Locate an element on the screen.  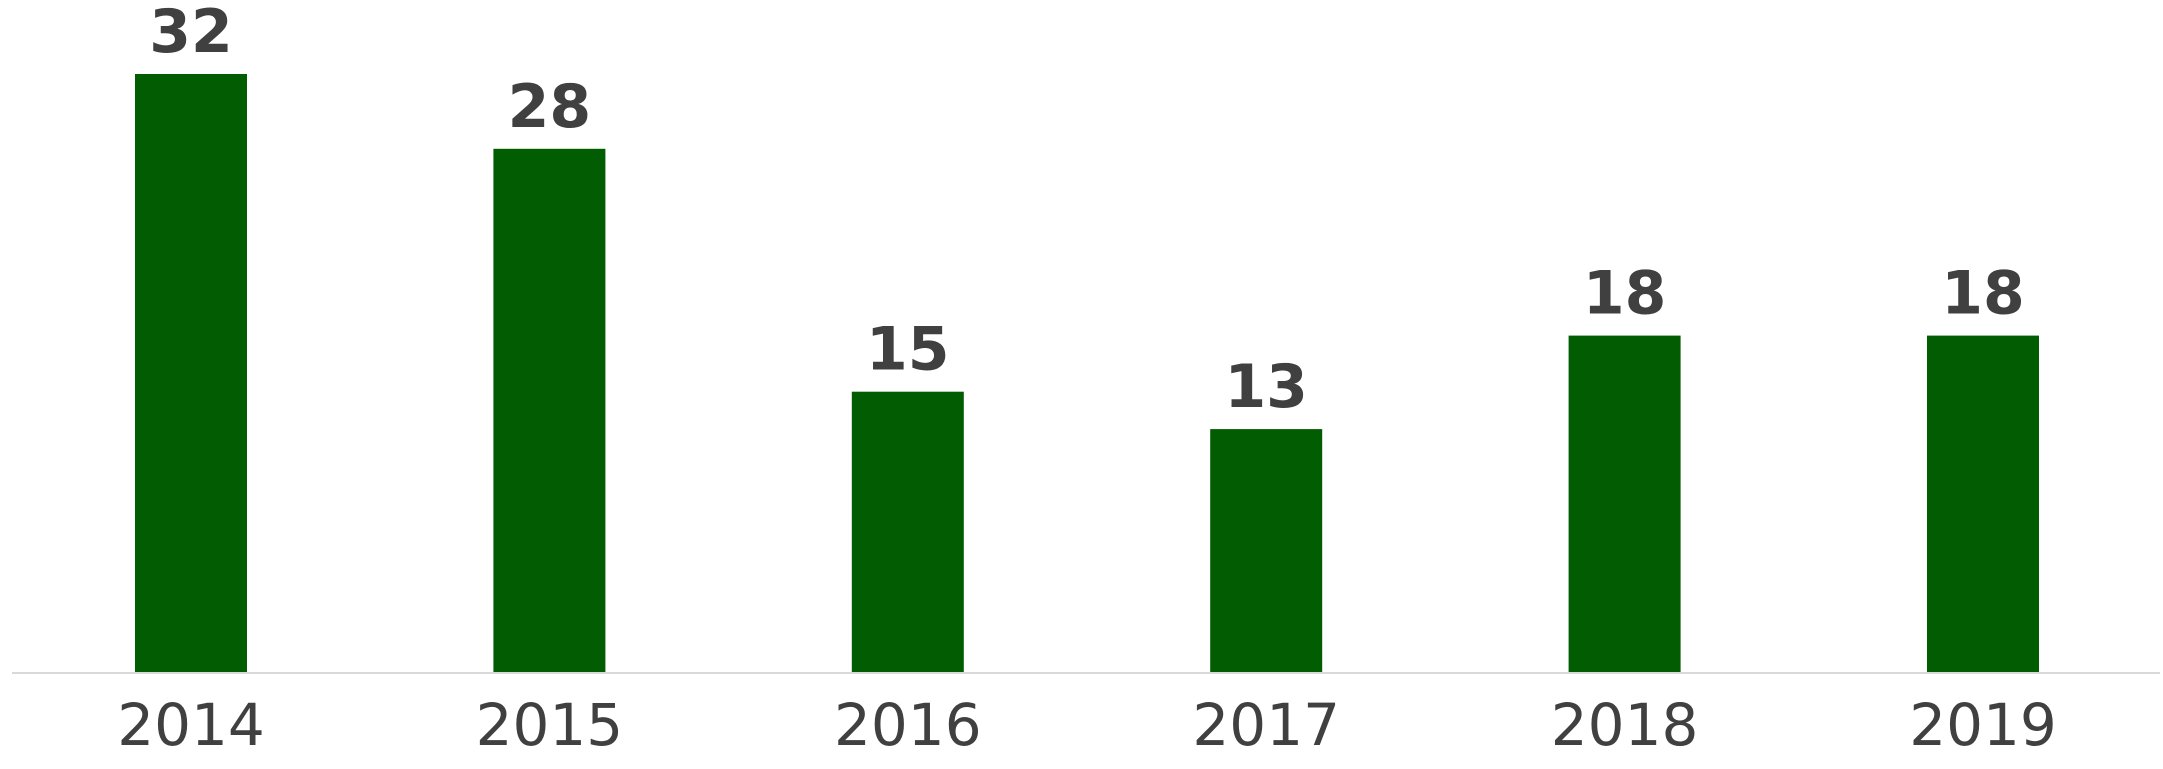
data-label-2015: 28 is located at coordinates (550, 107).